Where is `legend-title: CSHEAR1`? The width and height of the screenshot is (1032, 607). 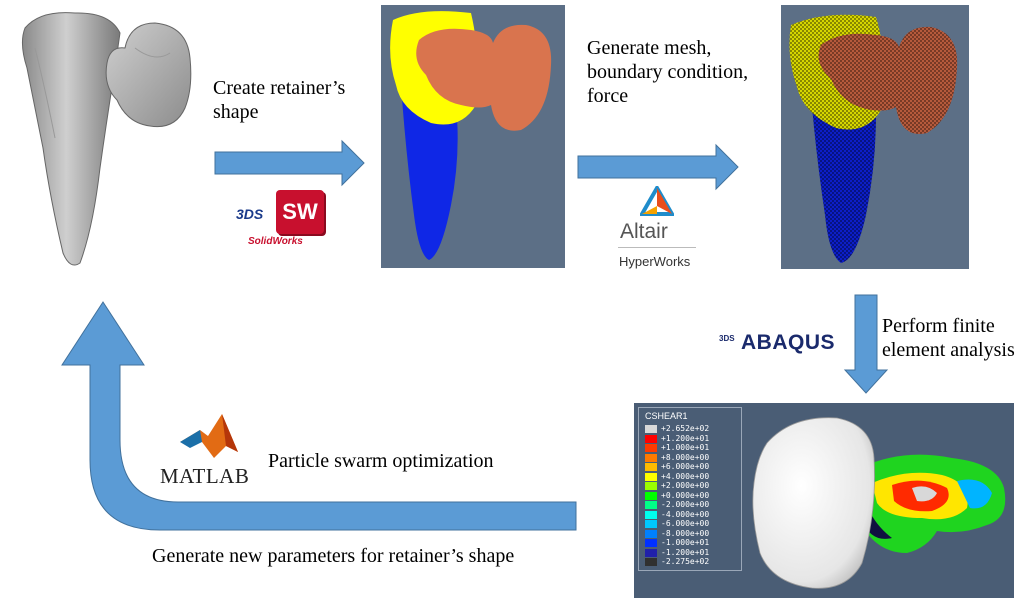 legend-title: CSHEAR1 is located at coordinates (666, 416).